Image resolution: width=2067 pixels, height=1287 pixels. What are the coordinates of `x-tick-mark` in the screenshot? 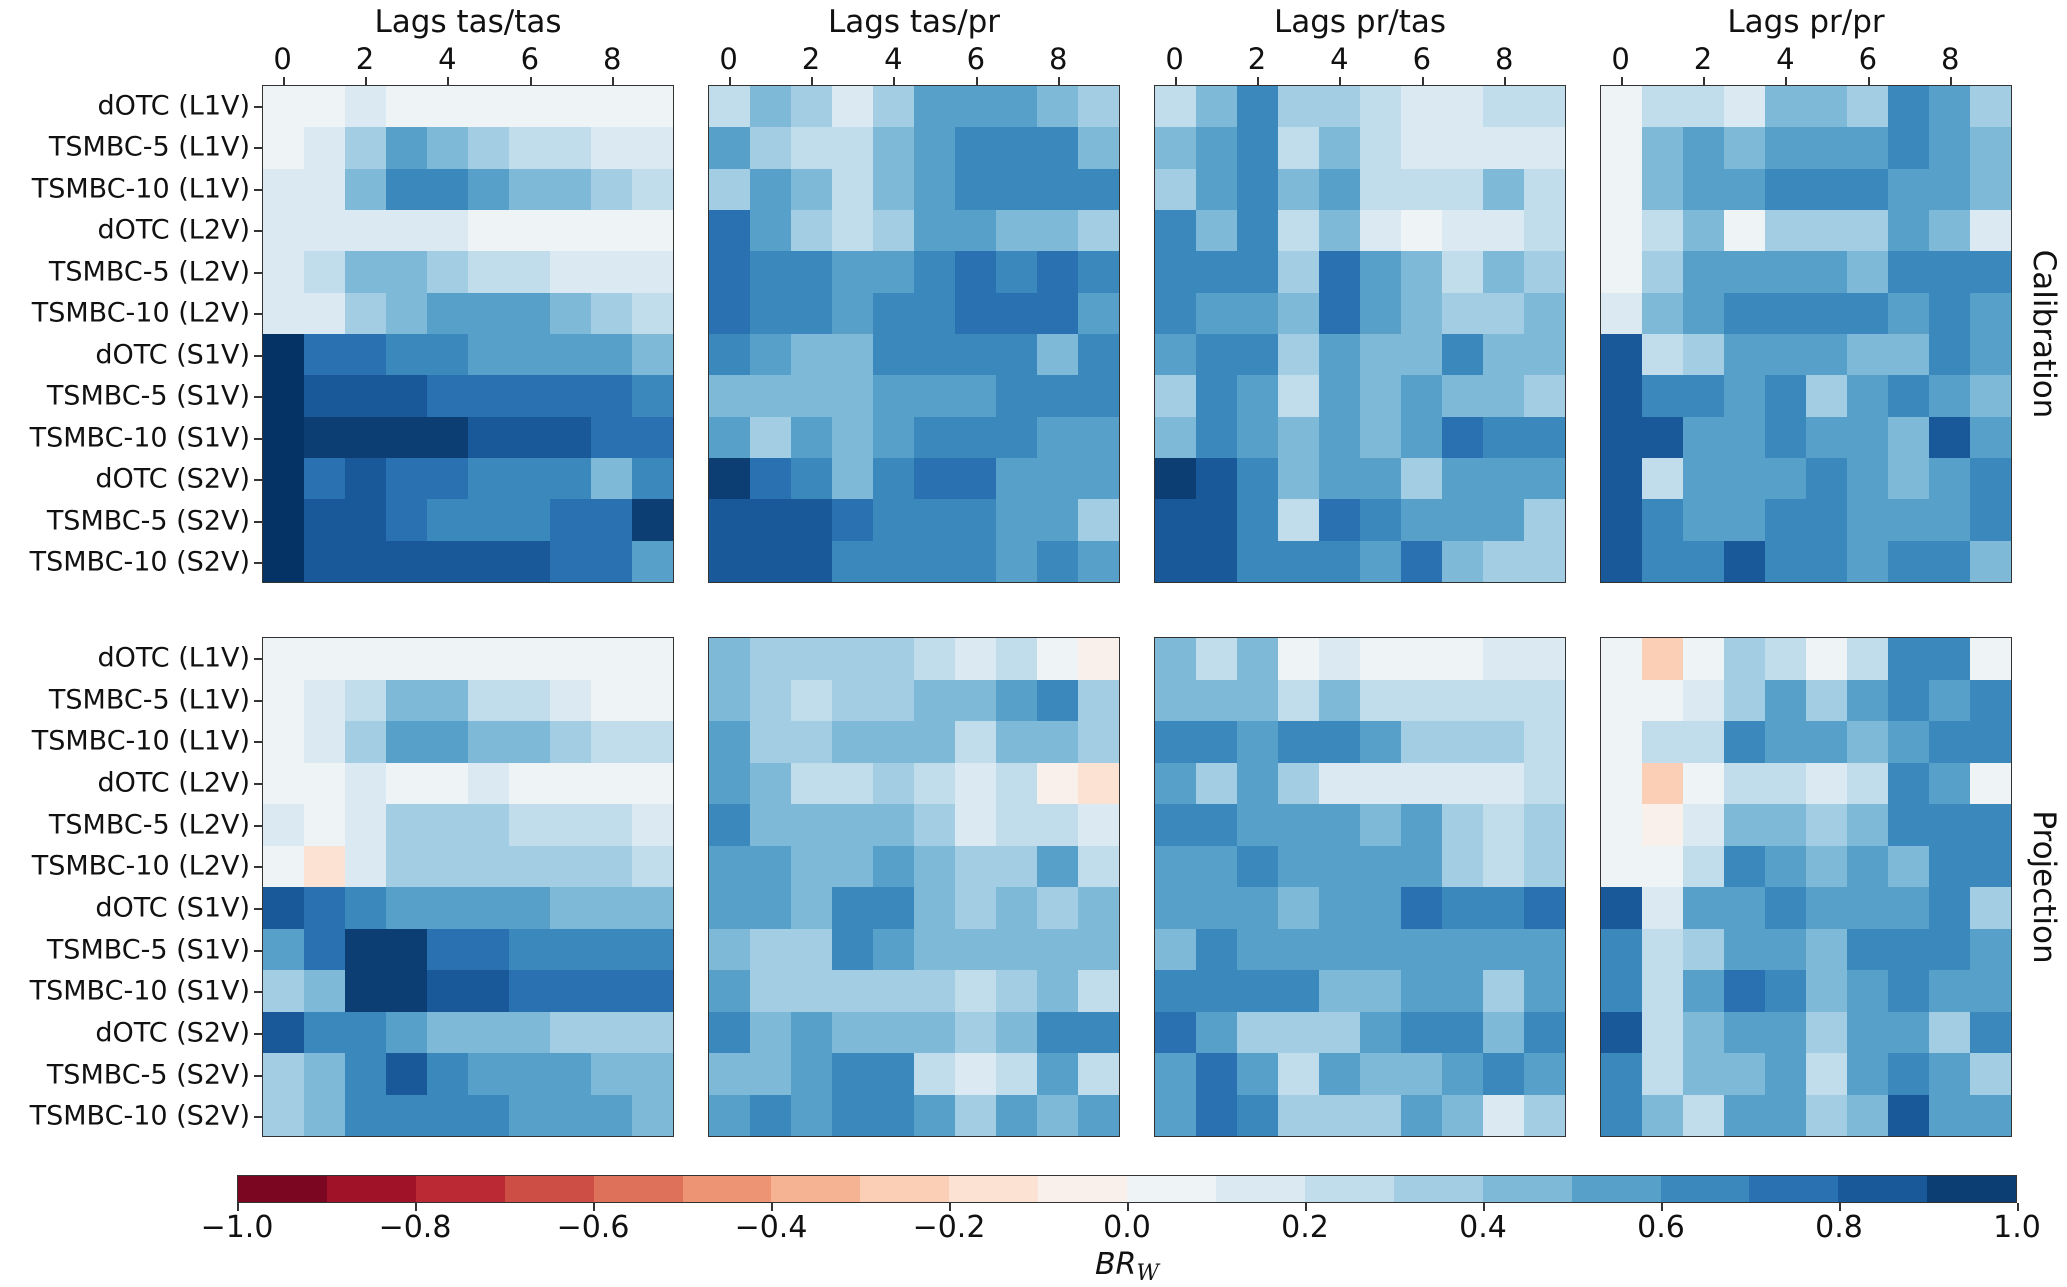 It's located at (1704, 81).